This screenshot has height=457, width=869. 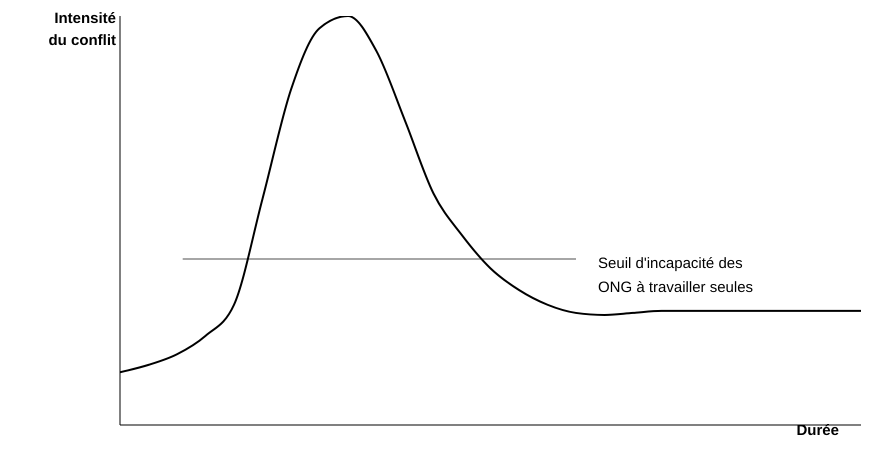 I want to click on y-axis-title: Intensité du conflit, so click(x=82, y=30).